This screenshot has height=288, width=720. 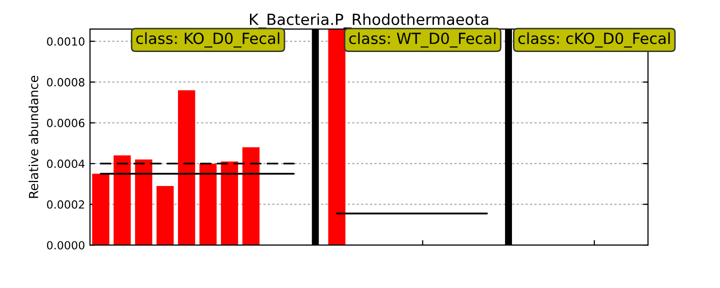 I want to click on annotation: class: cKO_D0_Fecal, so click(x=594, y=40).